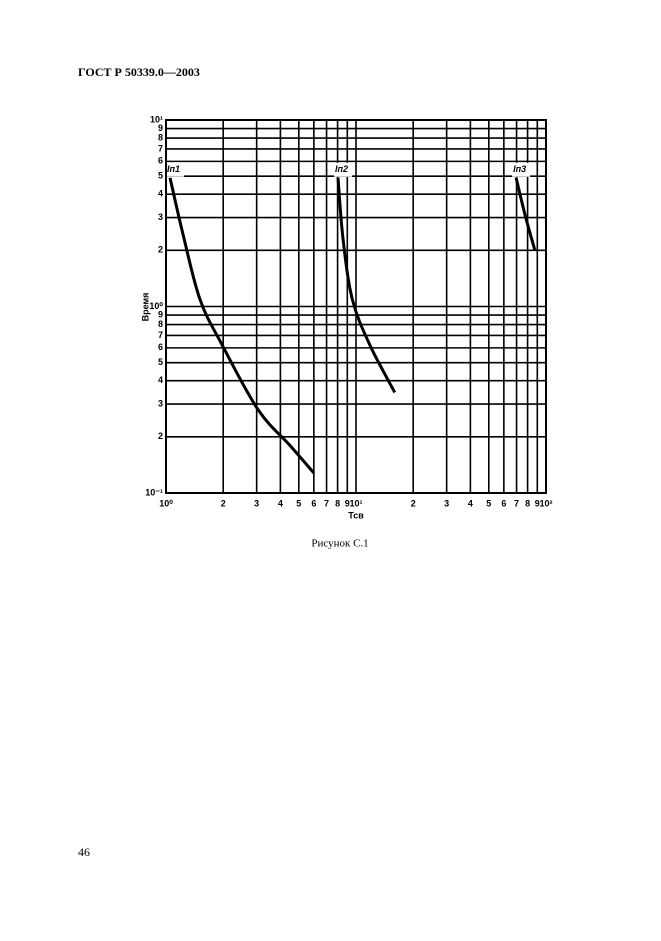 The height and width of the screenshot is (941, 661). I want to click on y-tick-label: 10¹, so click(156, 119).